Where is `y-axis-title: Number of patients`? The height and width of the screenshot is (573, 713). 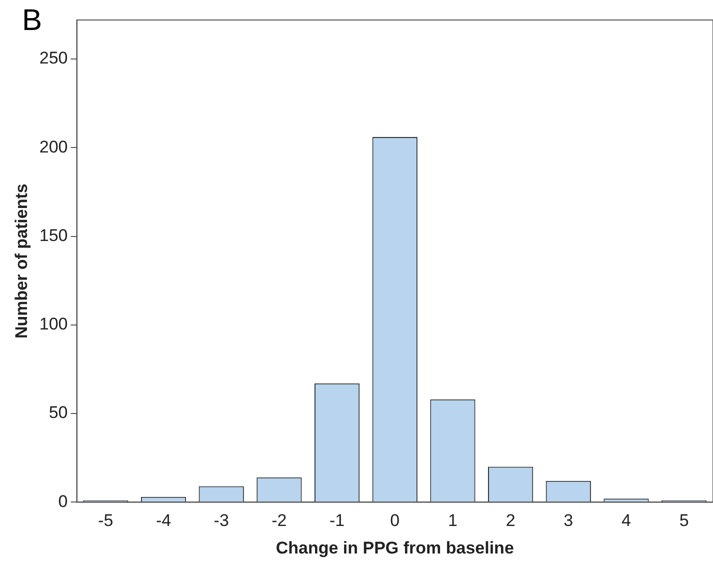
y-axis-title: Number of patients is located at coordinates (21, 261).